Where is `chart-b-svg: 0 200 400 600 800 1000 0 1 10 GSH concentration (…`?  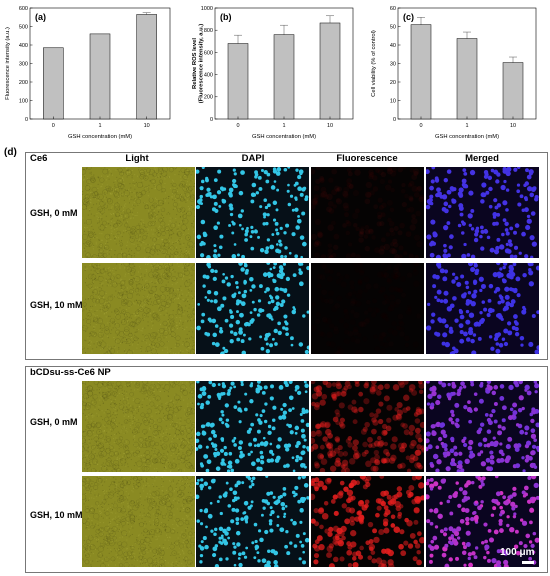
chart-b-svg: 0 200 400 600 800 1000 0 1 10 GSH concentration (… is located at coordinates (273, 73).